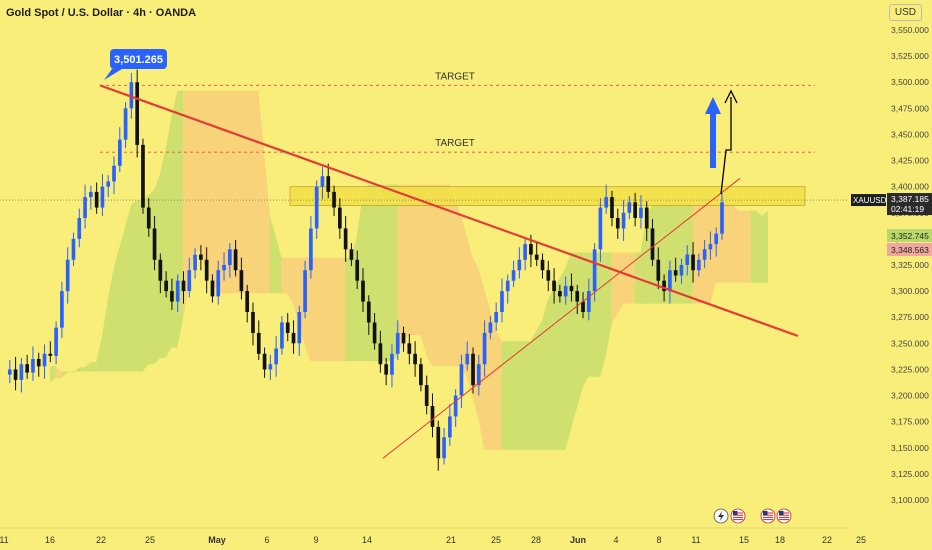 The height and width of the screenshot is (550, 932). Describe the element at coordinates (547, 196) in the screenshot. I see `resistance-zone` at that location.